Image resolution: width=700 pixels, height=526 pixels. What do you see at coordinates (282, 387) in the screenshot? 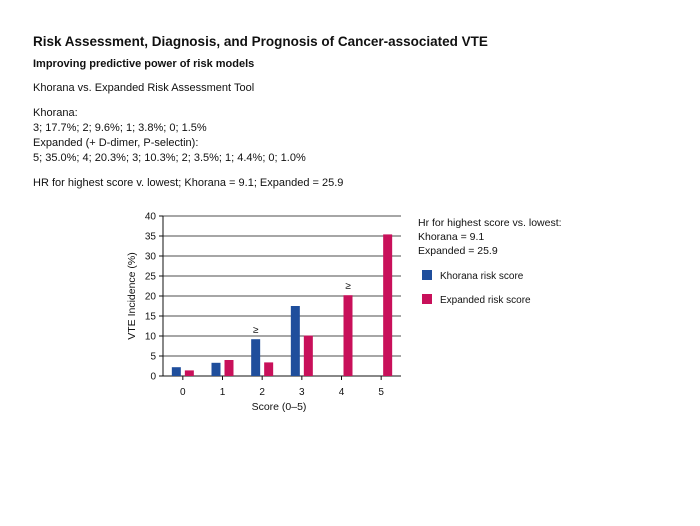
I see `x-tick-labels: 0 1 2 3 4 5` at bounding box center [282, 387].